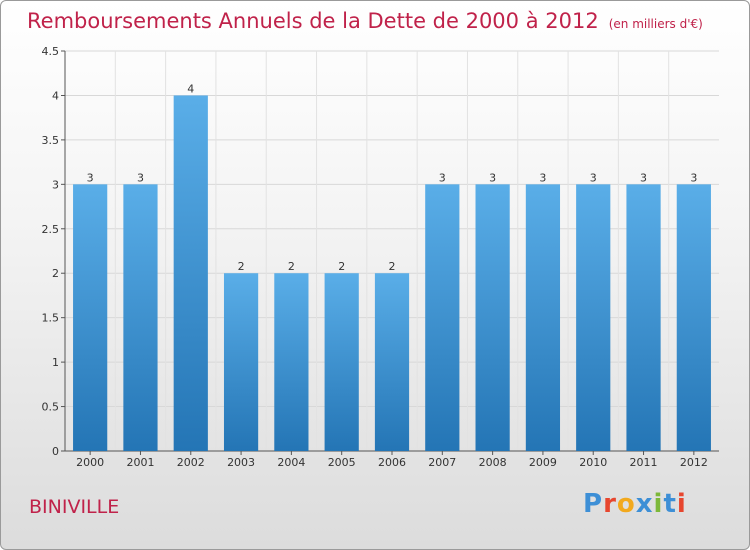 Image resolution: width=750 pixels, height=550 pixels. I want to click on y-tick-label: 2.5, so click(51, 229).